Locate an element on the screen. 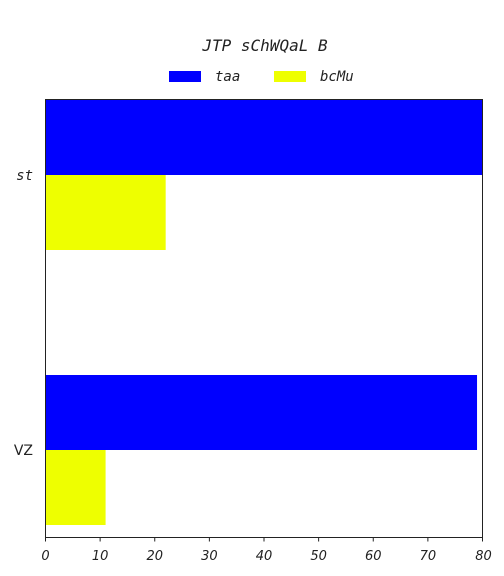 This screenshot has height=576, width=504. bar-taa-st is located at coordinates (264, 137).